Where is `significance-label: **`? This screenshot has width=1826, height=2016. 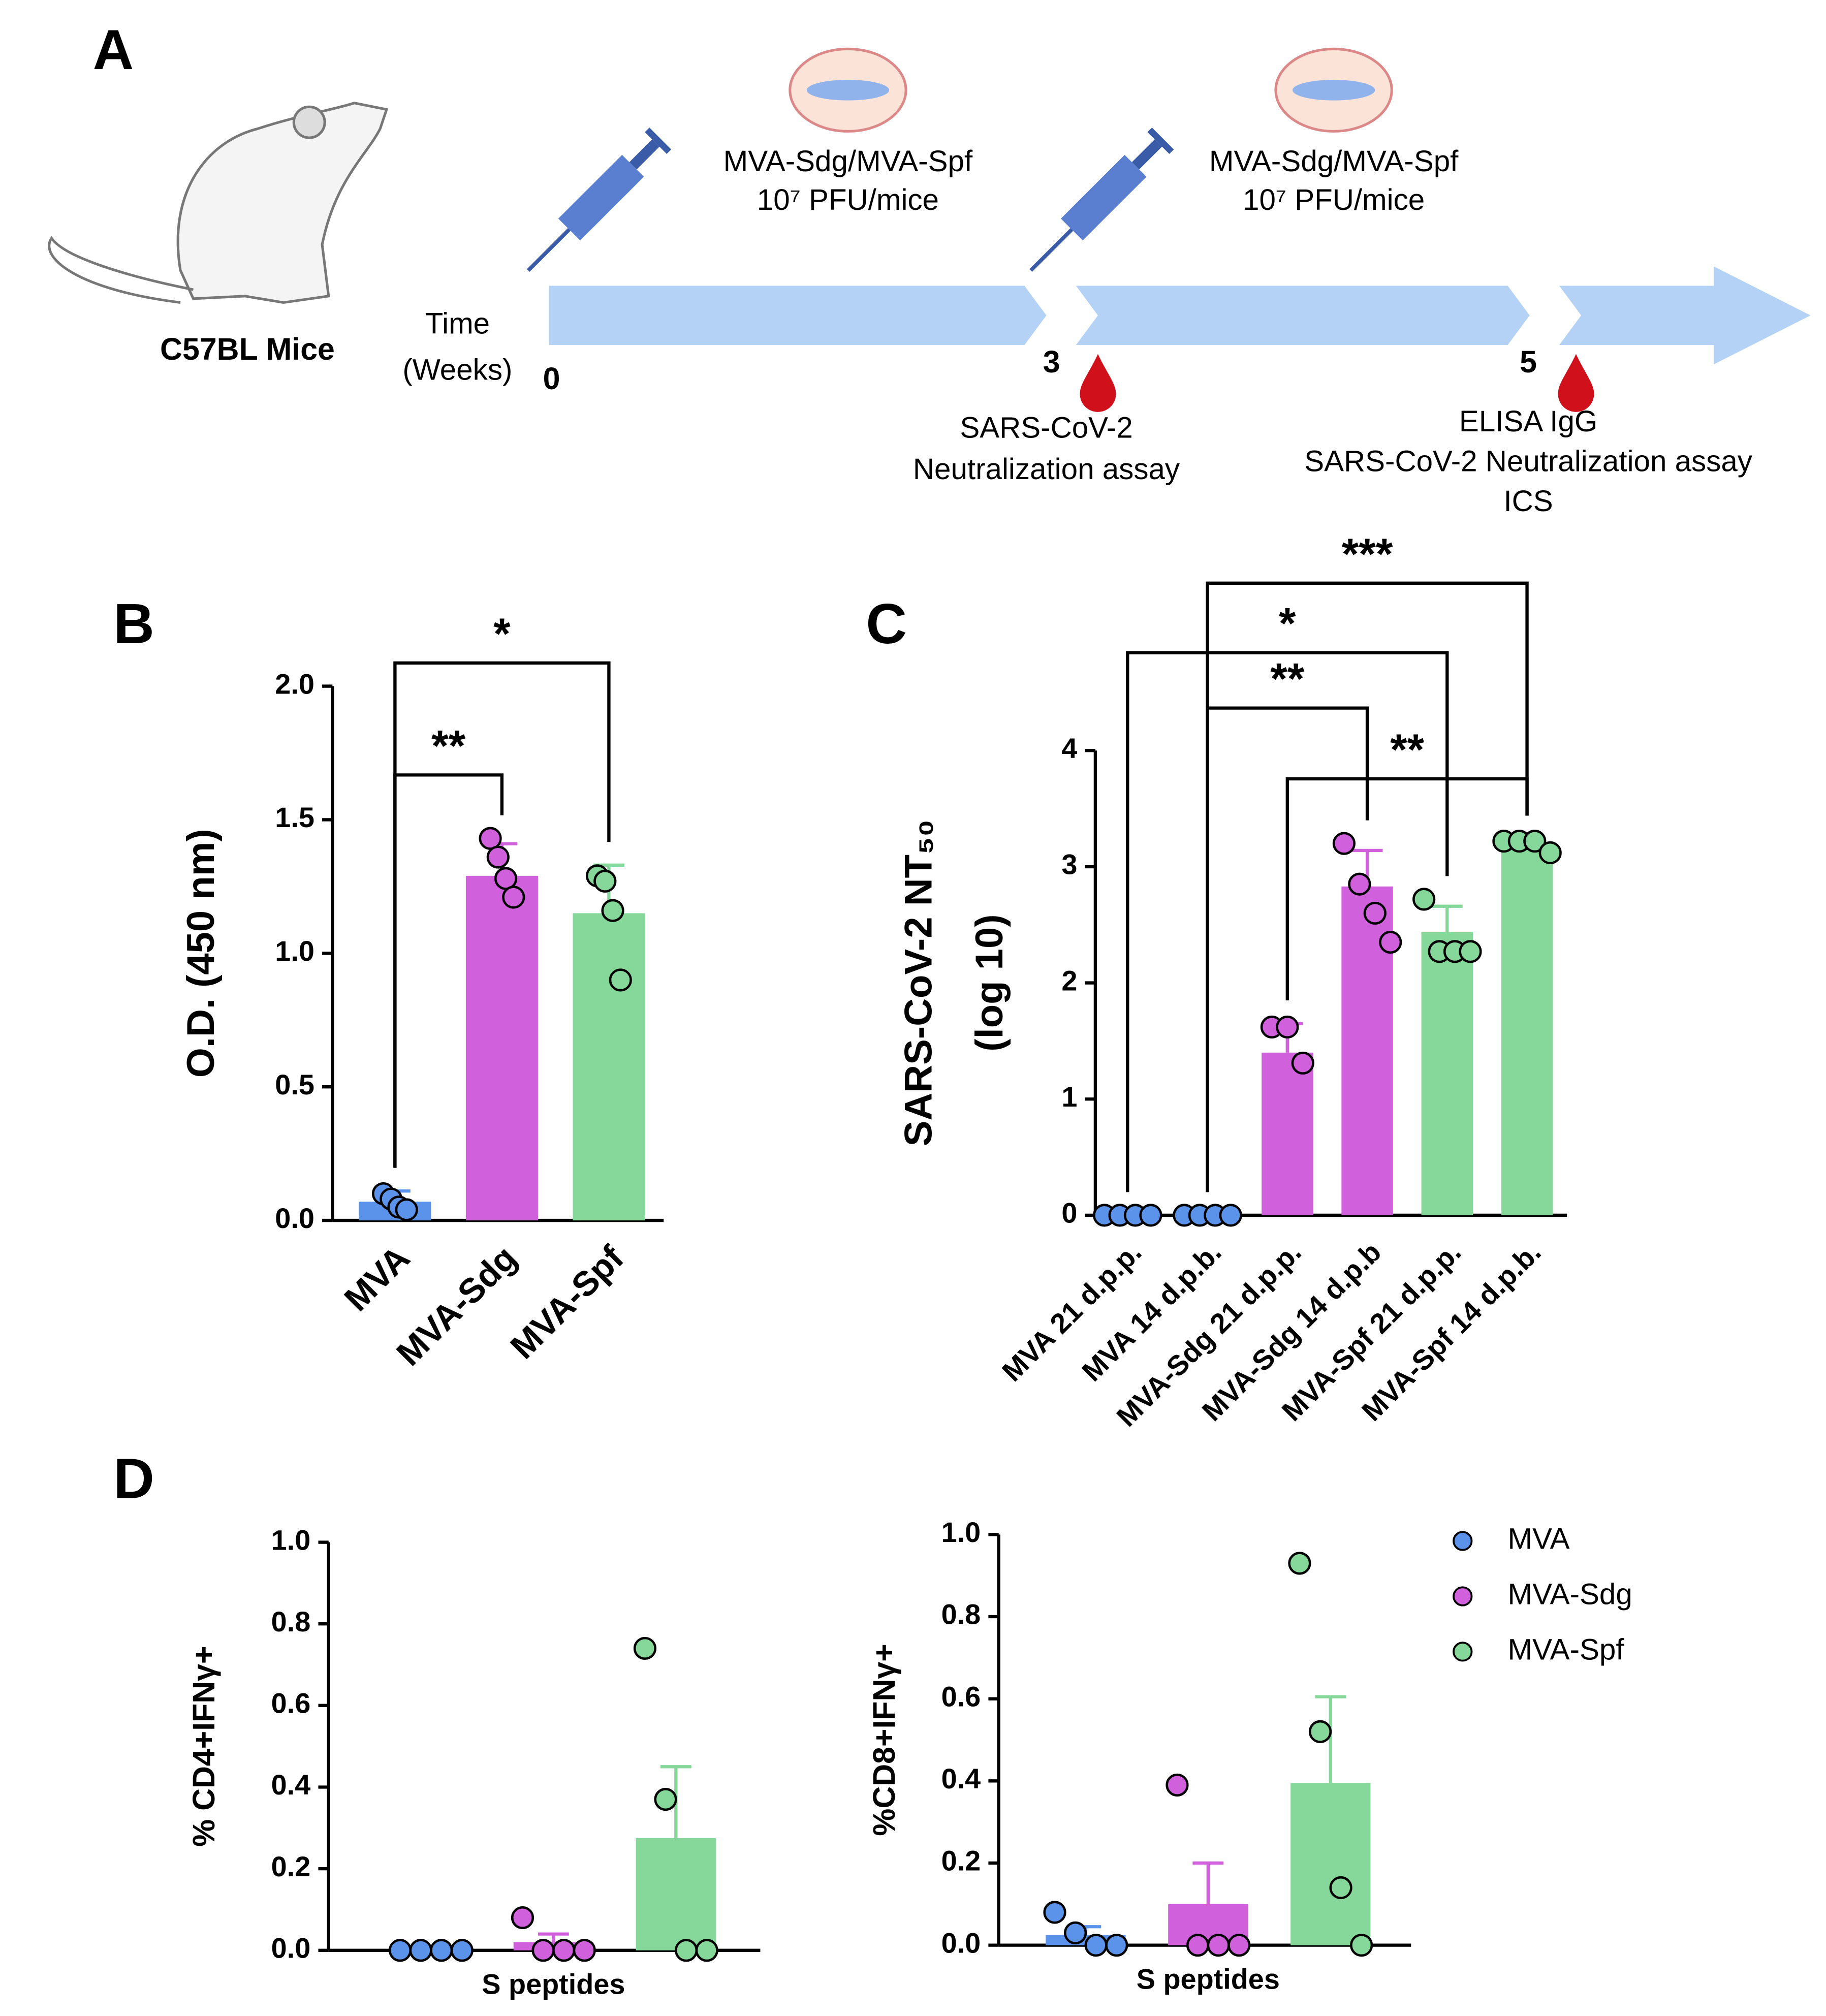
significance-label: ** is located at coordinates (1407, 750).